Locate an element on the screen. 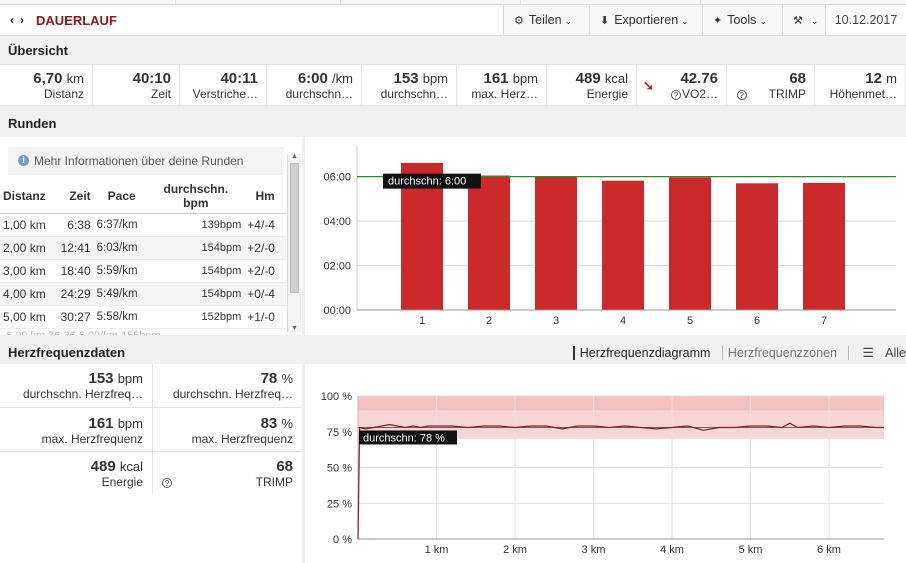 The width and height of the screenshot is (906, 563). metric-number: 489 is located at coordinates (588, 78).